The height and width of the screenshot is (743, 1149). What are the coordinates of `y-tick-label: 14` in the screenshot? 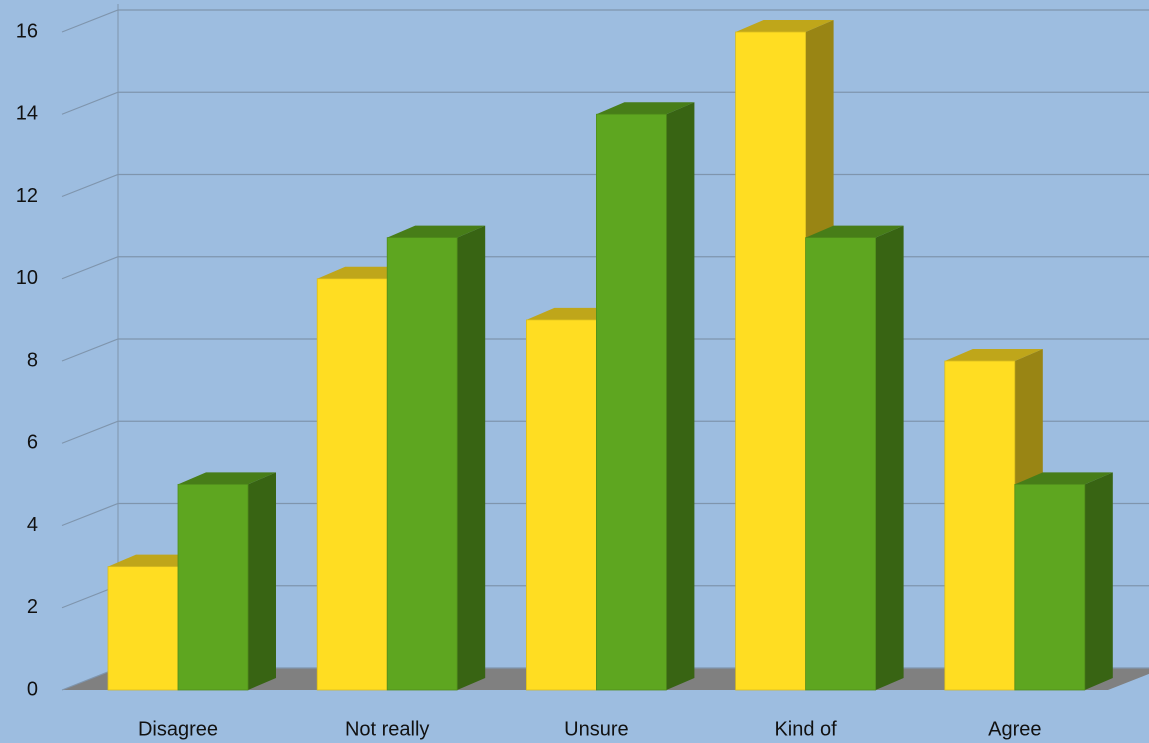 It's located at (27, 114).